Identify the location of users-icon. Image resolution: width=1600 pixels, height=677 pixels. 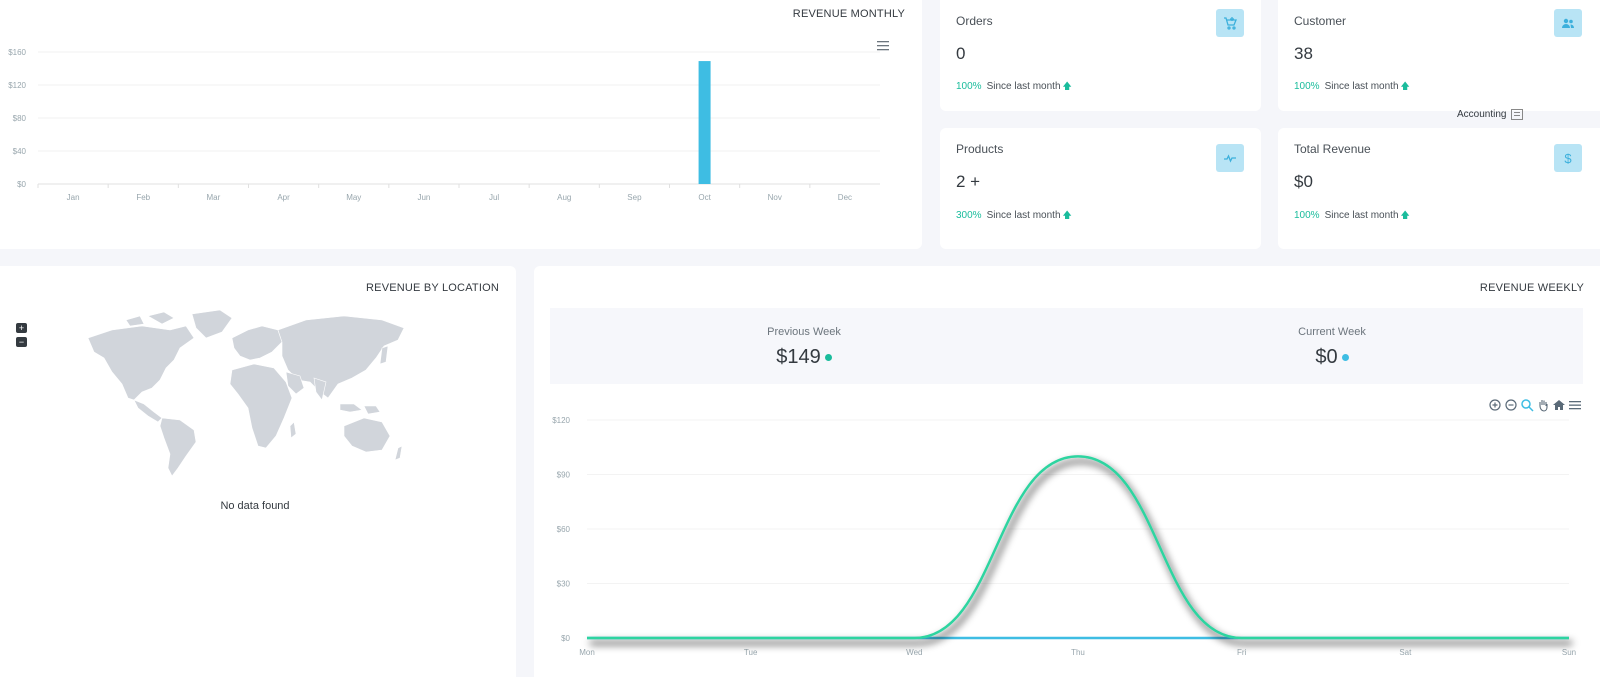
(1568, 23).